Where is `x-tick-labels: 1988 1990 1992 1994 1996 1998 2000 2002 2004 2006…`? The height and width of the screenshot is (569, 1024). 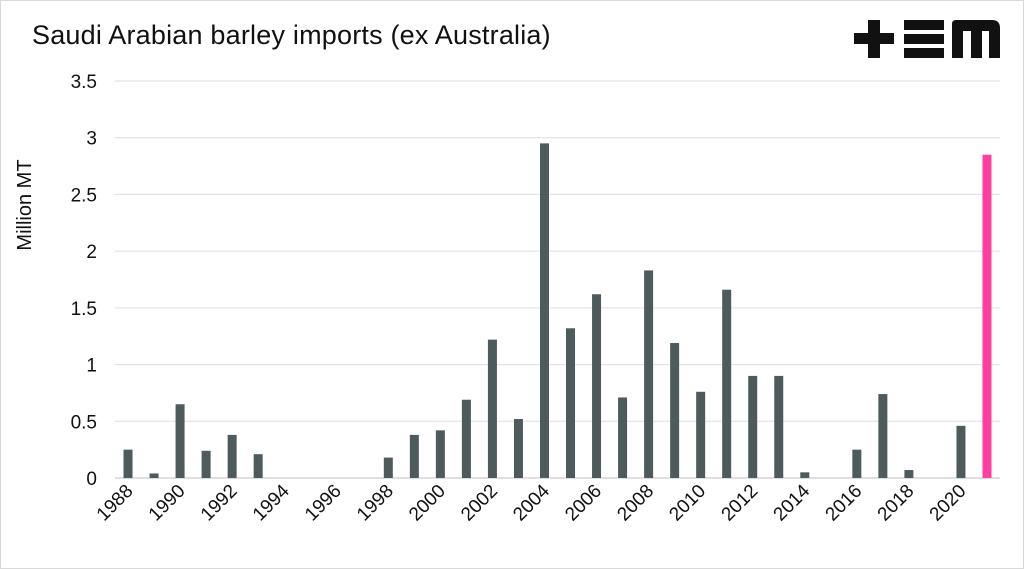
x-tick-labels: 1988 1990 1992 1994 1996 1998 2000 2002 2004 2006… is located at coordinates (532, 502).